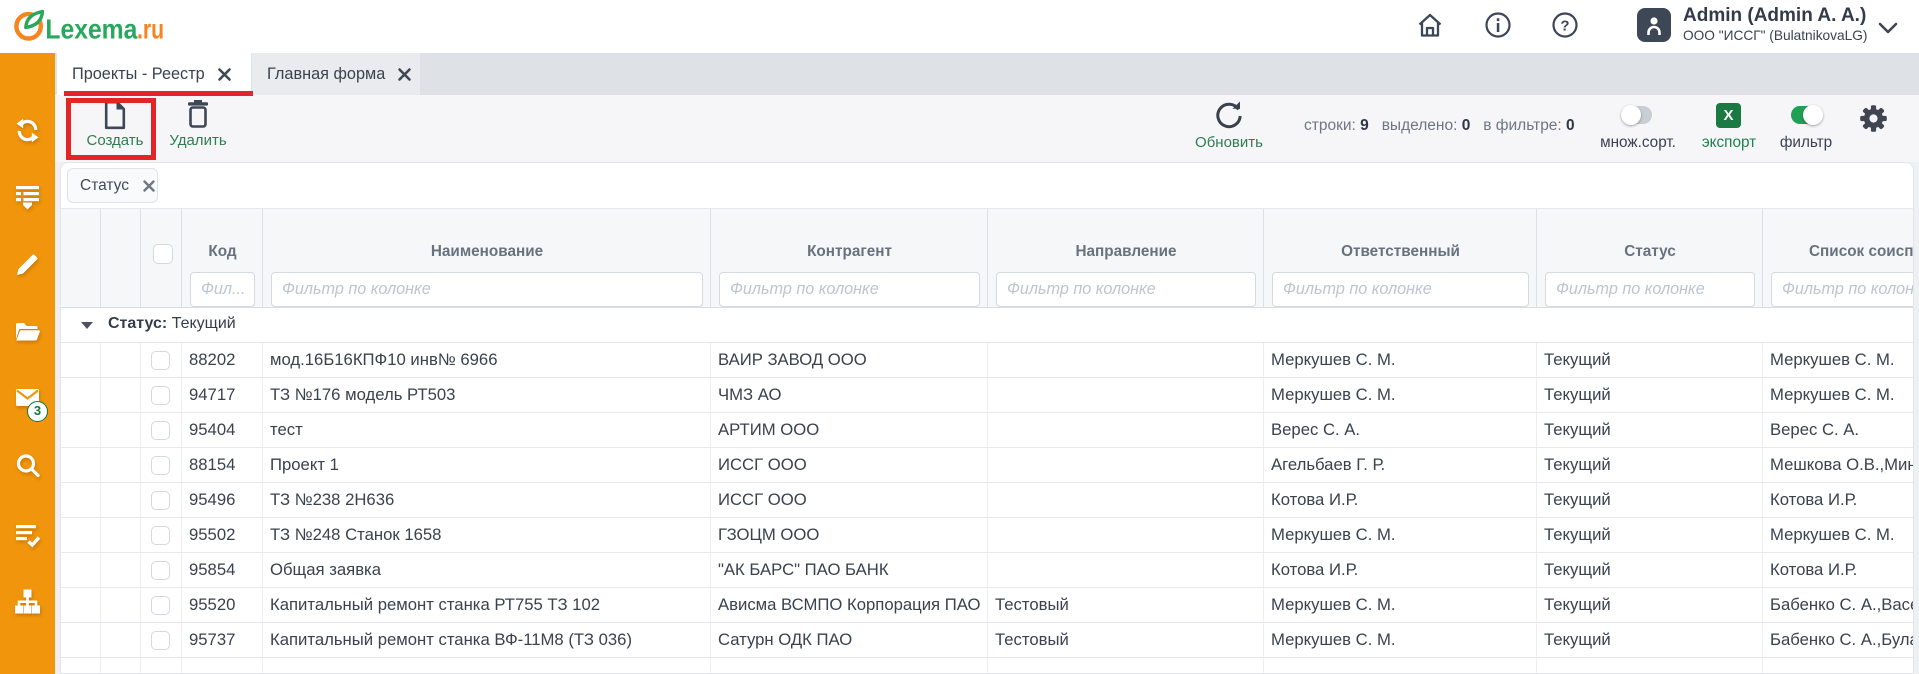  What do you see at coordinates (91, 29) in the screenshot?
I see `svg-text: Lexema` at bounding box center [91, 29].